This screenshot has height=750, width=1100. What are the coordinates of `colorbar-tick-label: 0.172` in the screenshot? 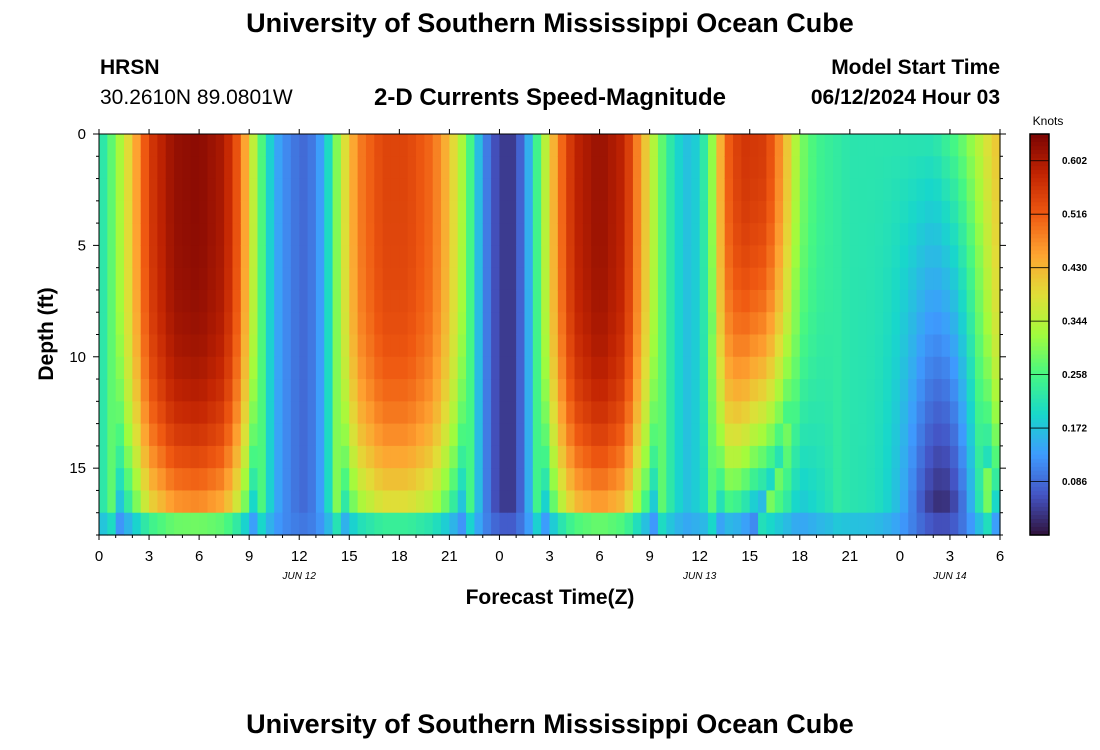 It's located at (1074, 429).